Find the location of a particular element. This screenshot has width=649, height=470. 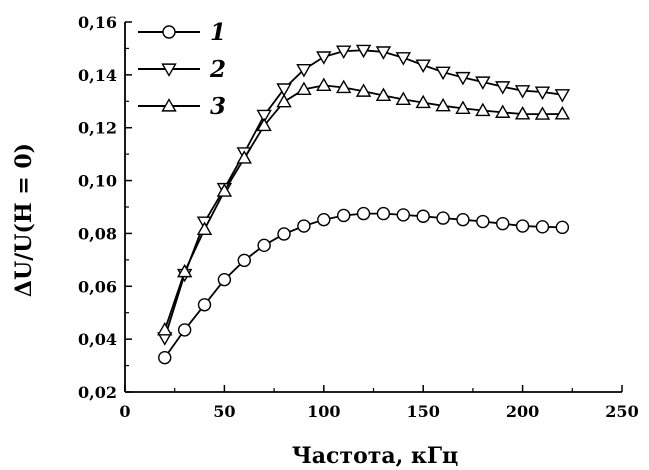

y-tick-label: 0,10 is located at coordinates (97, 181).